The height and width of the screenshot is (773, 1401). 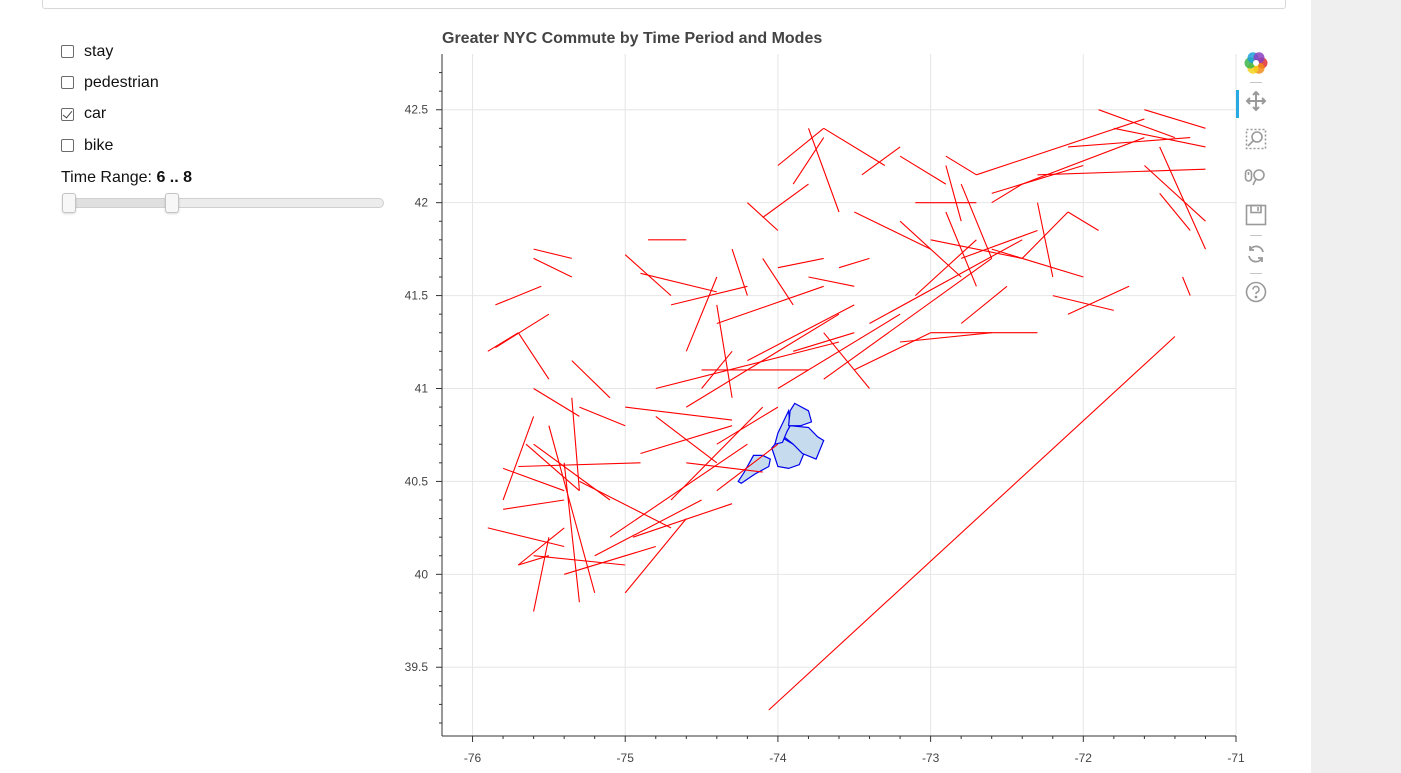 I want to click on bokeh-logo-tool, so click(x=1256, y=65).